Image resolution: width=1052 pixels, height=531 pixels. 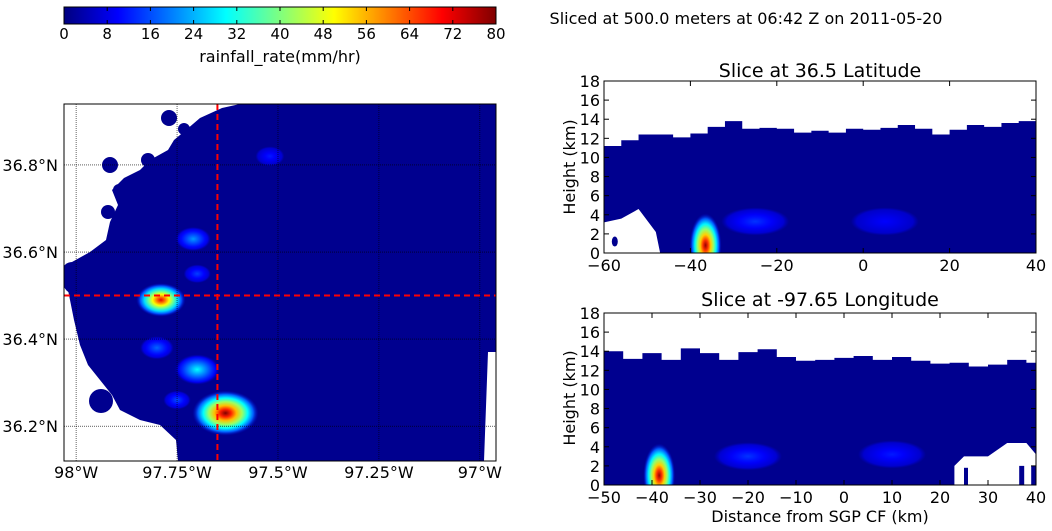 I want to click on colorbar-tick-label: 24, so click(x=193, y=34).